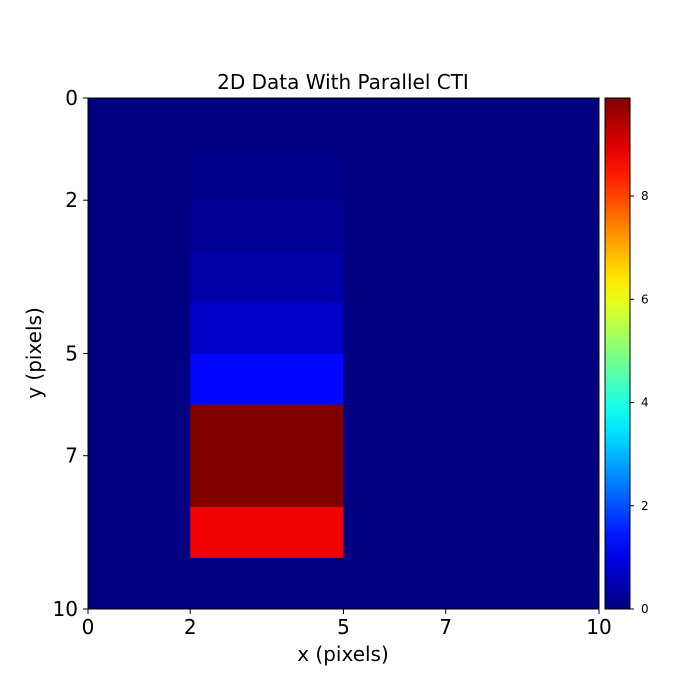  What do you see at coordinates (617, 353) in the screenshot?
I see `colorbar-gradient` at bounding box center [617, 353].